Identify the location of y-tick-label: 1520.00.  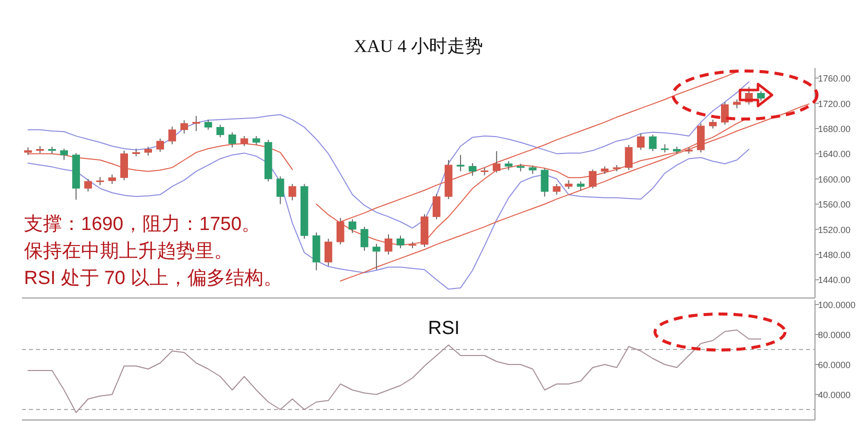
(834, 229).